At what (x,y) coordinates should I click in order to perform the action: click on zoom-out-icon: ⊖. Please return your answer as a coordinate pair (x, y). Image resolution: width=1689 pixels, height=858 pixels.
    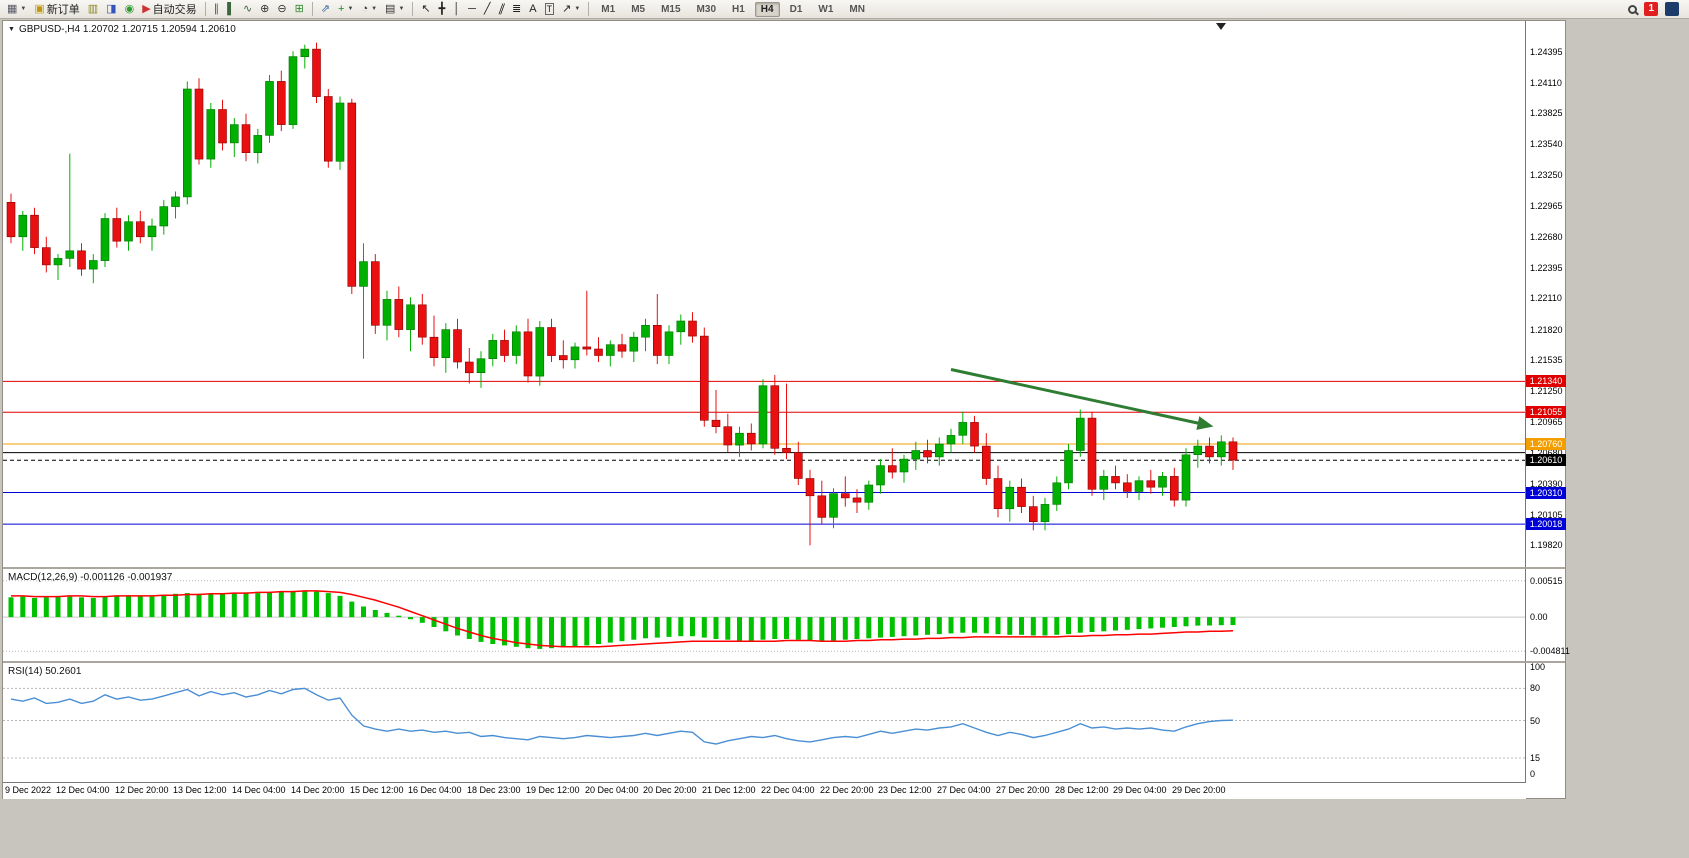
    Looking at the image, I should click on (281, 9).